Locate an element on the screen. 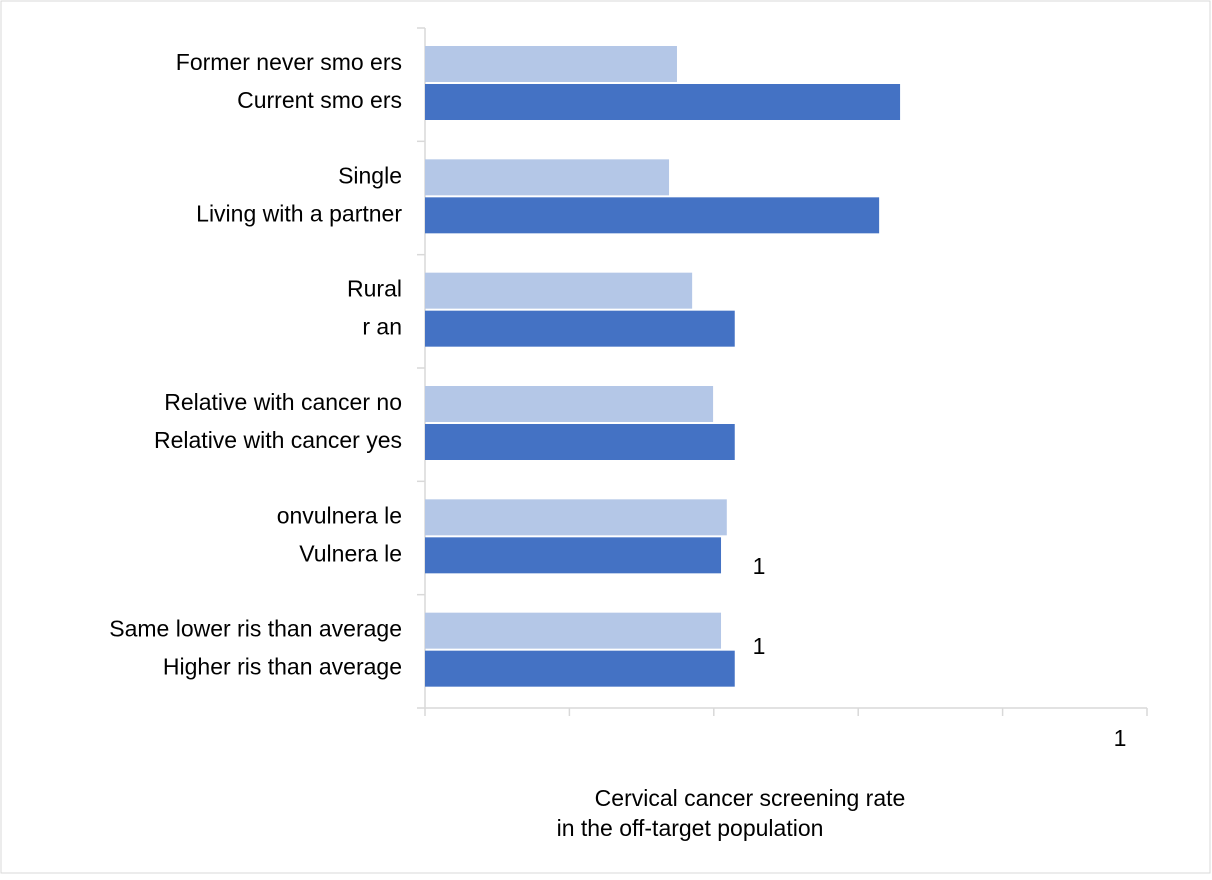 This screenshot has height=880, width=1212. y-tick-label: Higher ris than average is located at coordinates (282, 667).